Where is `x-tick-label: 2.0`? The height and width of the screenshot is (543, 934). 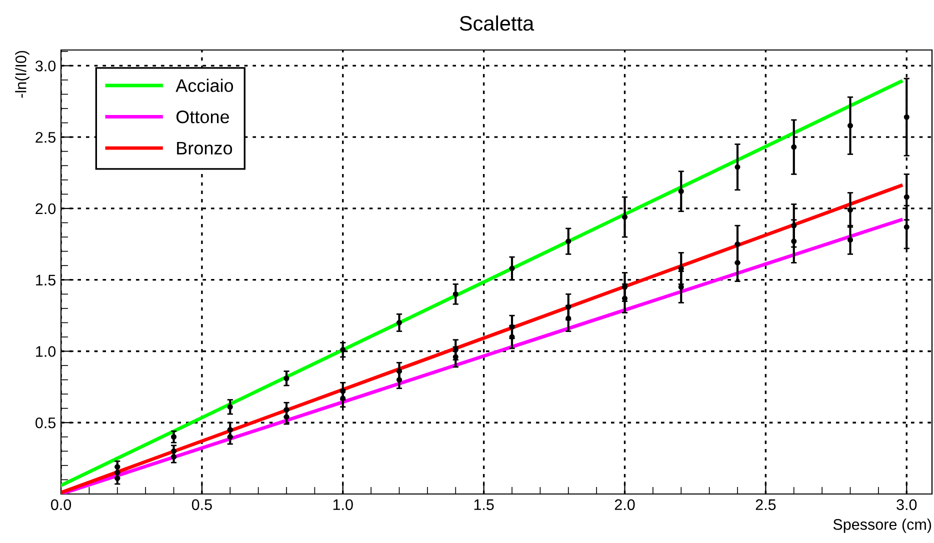 x-tick-label: 2.0 is located at coordinates (624, 504).